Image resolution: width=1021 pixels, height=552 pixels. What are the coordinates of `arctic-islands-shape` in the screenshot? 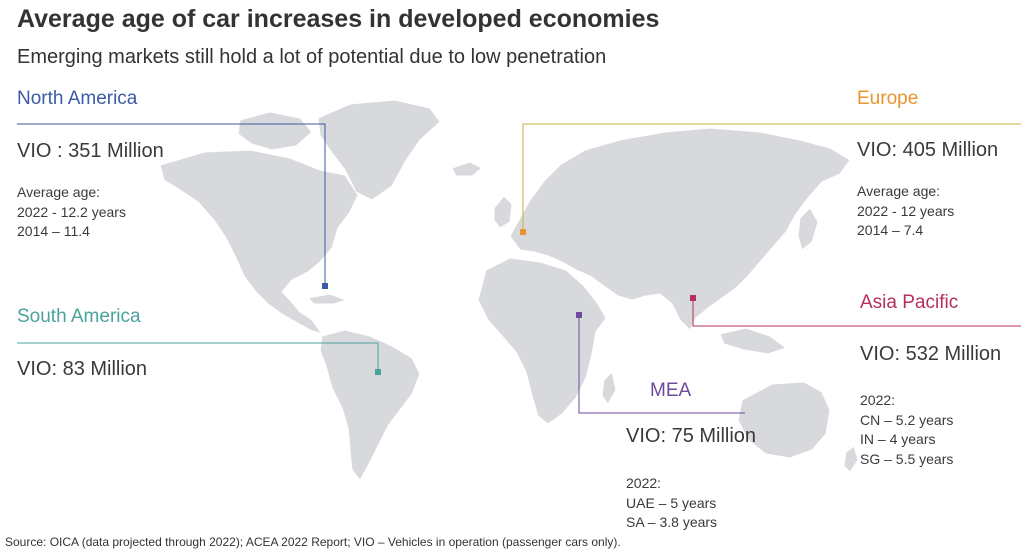 It's located at (275, 131).